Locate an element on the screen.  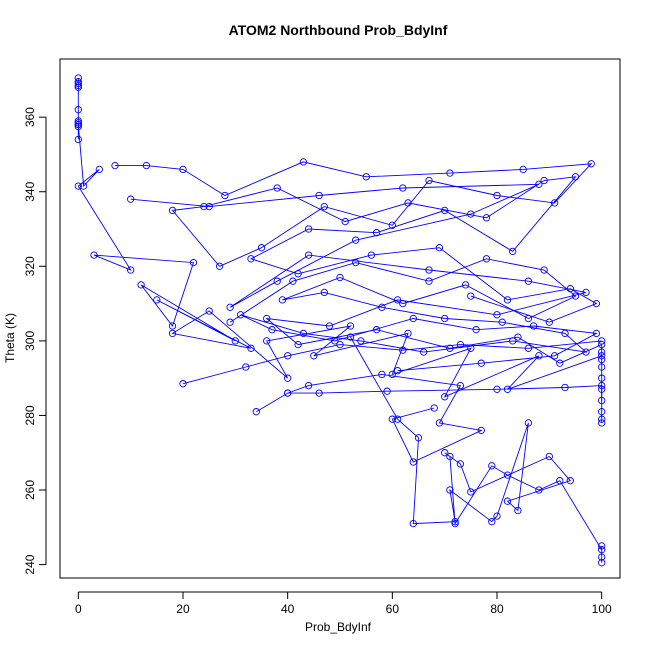
x-tick-label: 0 is located at coordinates (78, 609).